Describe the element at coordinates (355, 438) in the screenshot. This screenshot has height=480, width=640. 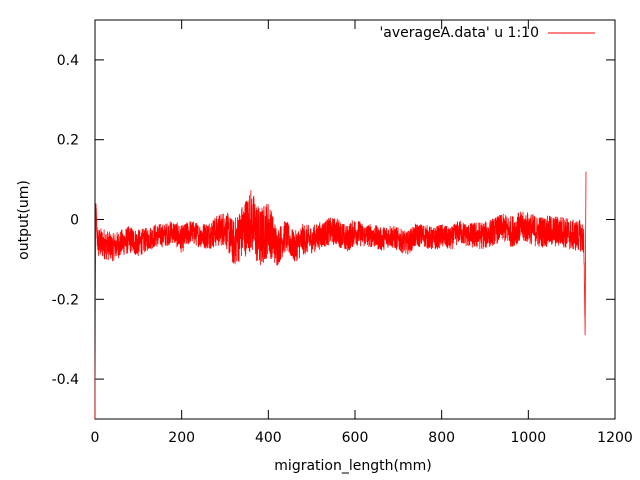
I see `x-tick-label: 600` at that location.